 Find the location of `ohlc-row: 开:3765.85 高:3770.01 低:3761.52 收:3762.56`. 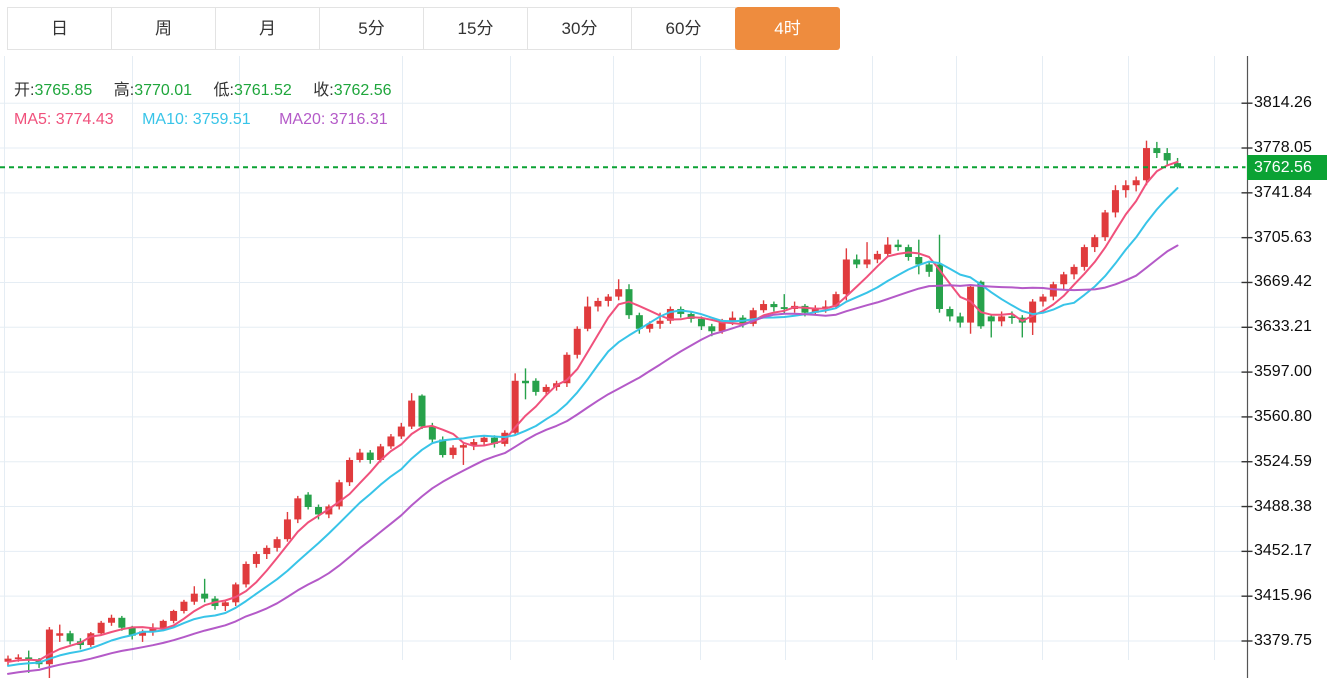

ohlc-row: 开:3765.85 高:3770.01 低:3761.52 收:3762.56 is located at coordinates (213, 90).